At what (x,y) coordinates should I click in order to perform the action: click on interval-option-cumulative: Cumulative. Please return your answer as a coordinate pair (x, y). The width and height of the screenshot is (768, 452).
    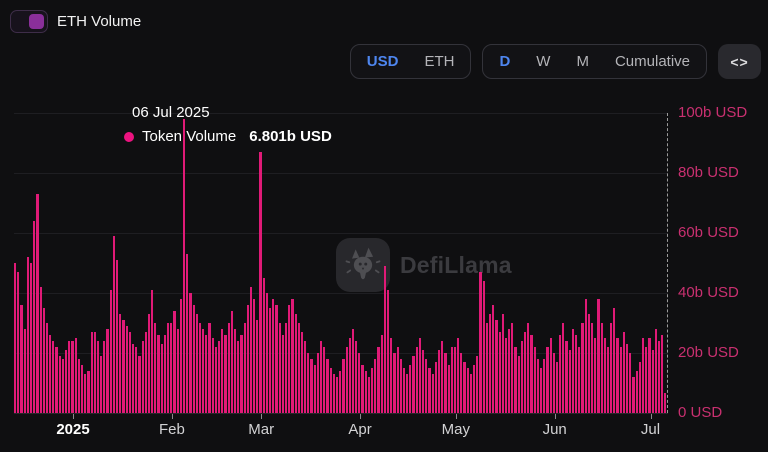
    Looking at the image, I should click on (652, 61).